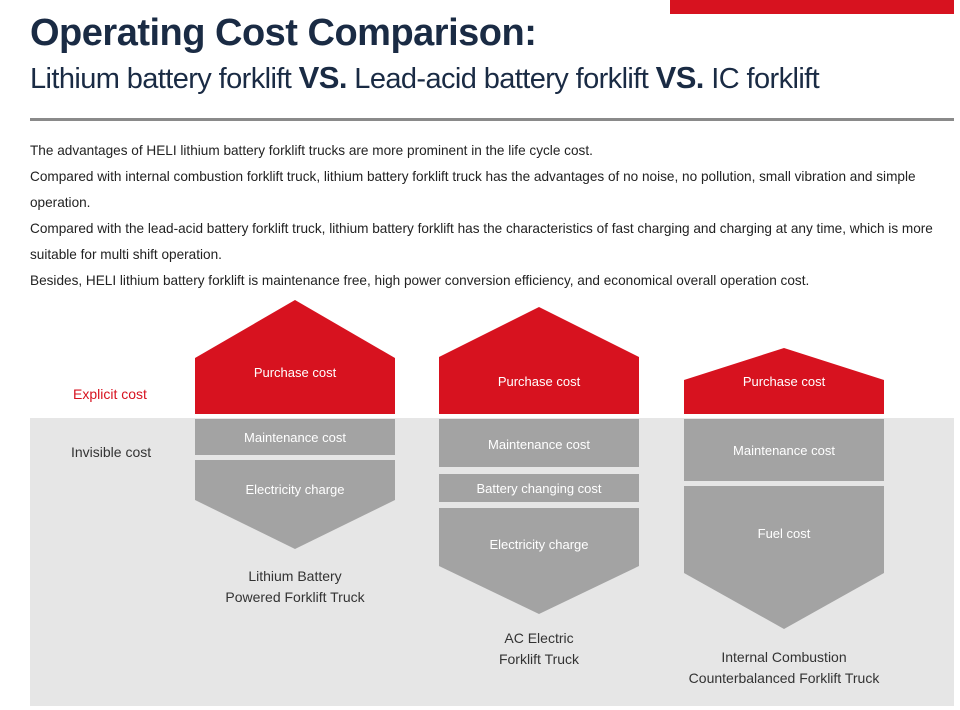 The image size is (960, 710). What do you see at coordinates (784, 678) in the screenshot?
I see `caption-ic-line-2: Counterbalanced Forklift Truck` at bounding box center [784, 678].